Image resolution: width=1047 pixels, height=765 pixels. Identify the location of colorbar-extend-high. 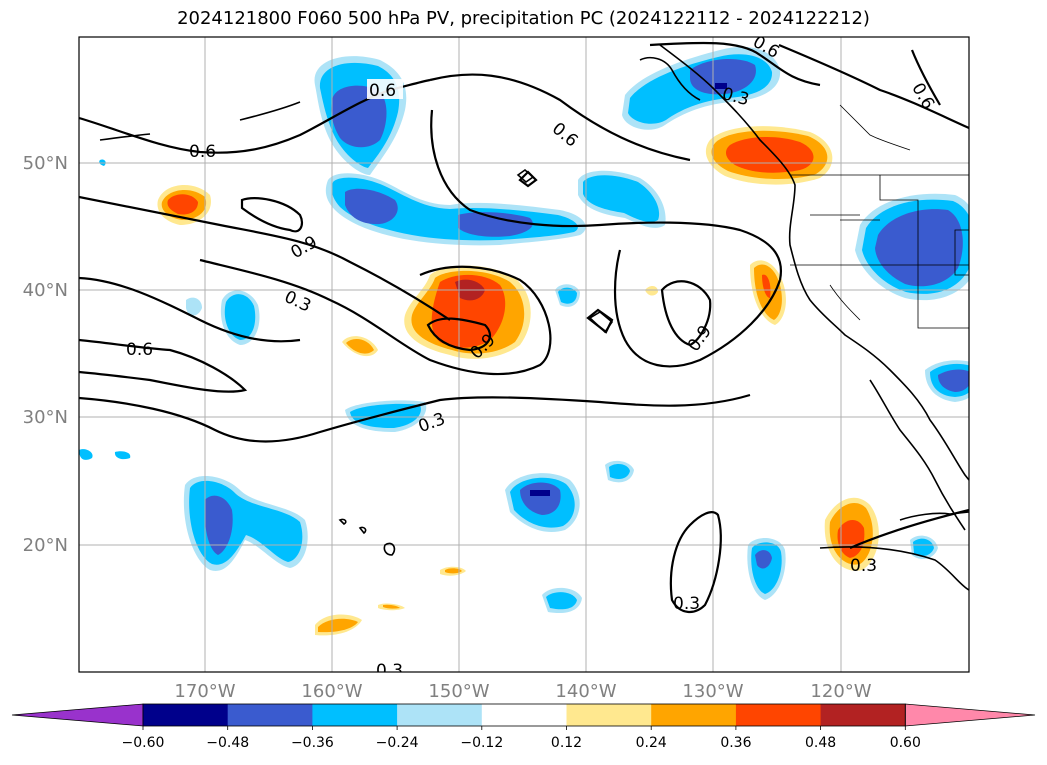
(970, 715).